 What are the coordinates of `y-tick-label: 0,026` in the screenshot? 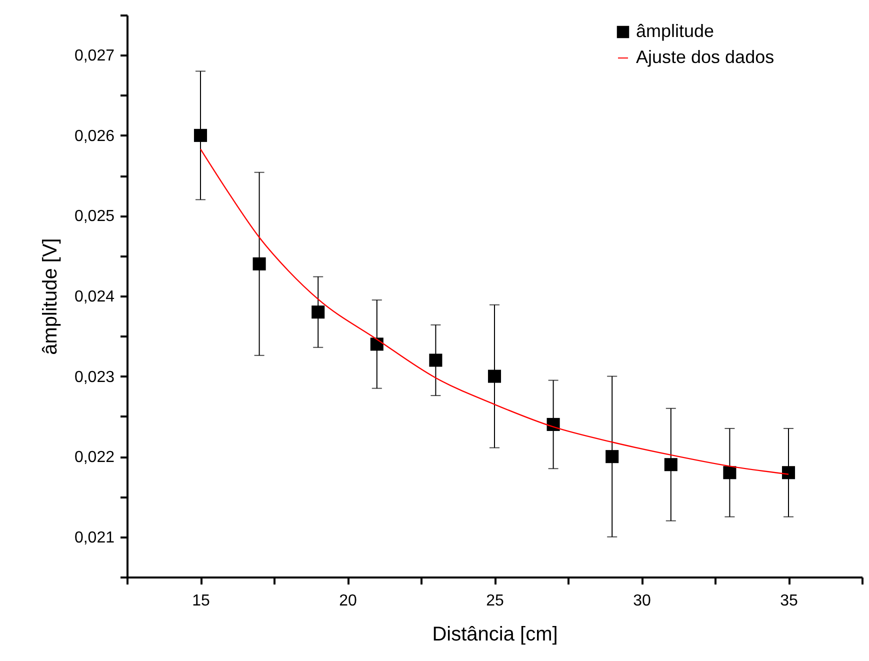 It's located at (94, 136).